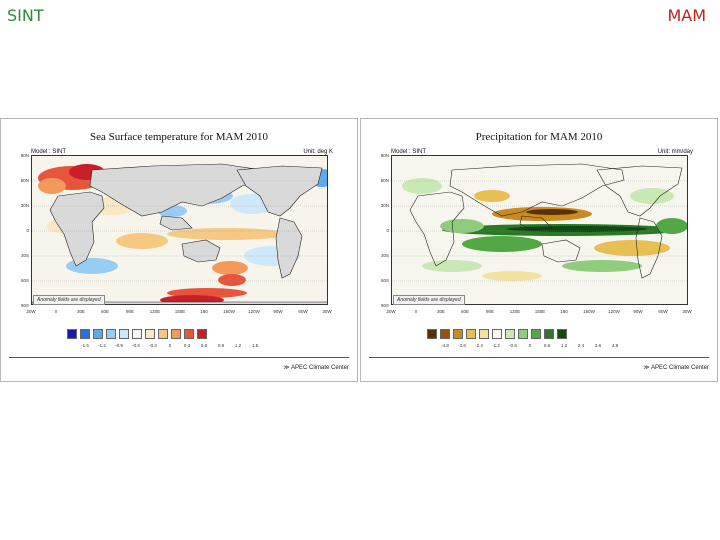 The height and width of the screenshot is (540, 720). Describe the element at coordinates (316, 368) in the screenshot. I see `apec-footer: ≫ APEC Climate Center` at that location.